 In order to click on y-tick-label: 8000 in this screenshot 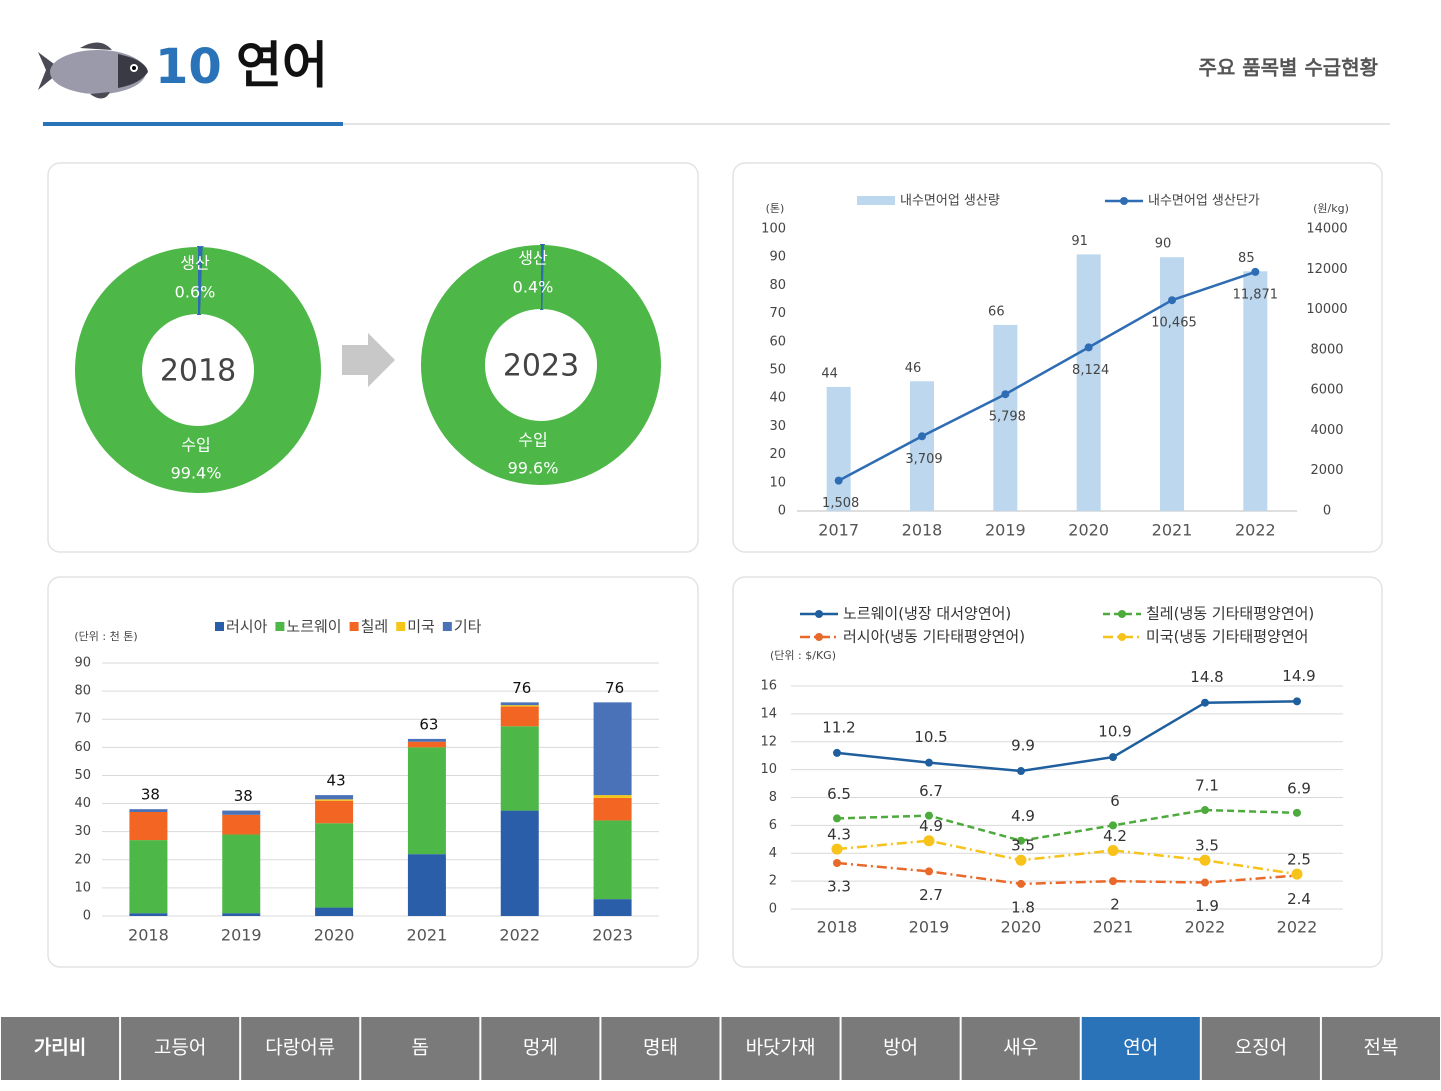, I will do `click(1326, 349)`.